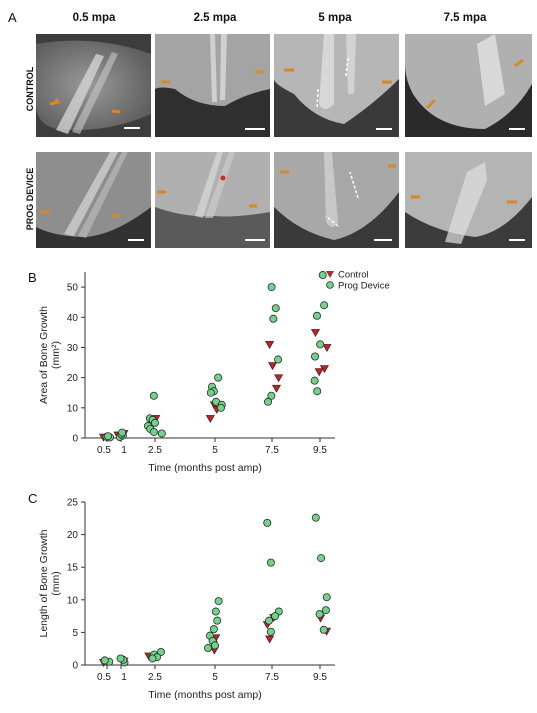 Image resolution: width=537 pixels, height=713 pixels. What do you see at coordinates (73, 568) in the screenshot?
I see `y-tick-label: 15` at bounding box center [73, 568].